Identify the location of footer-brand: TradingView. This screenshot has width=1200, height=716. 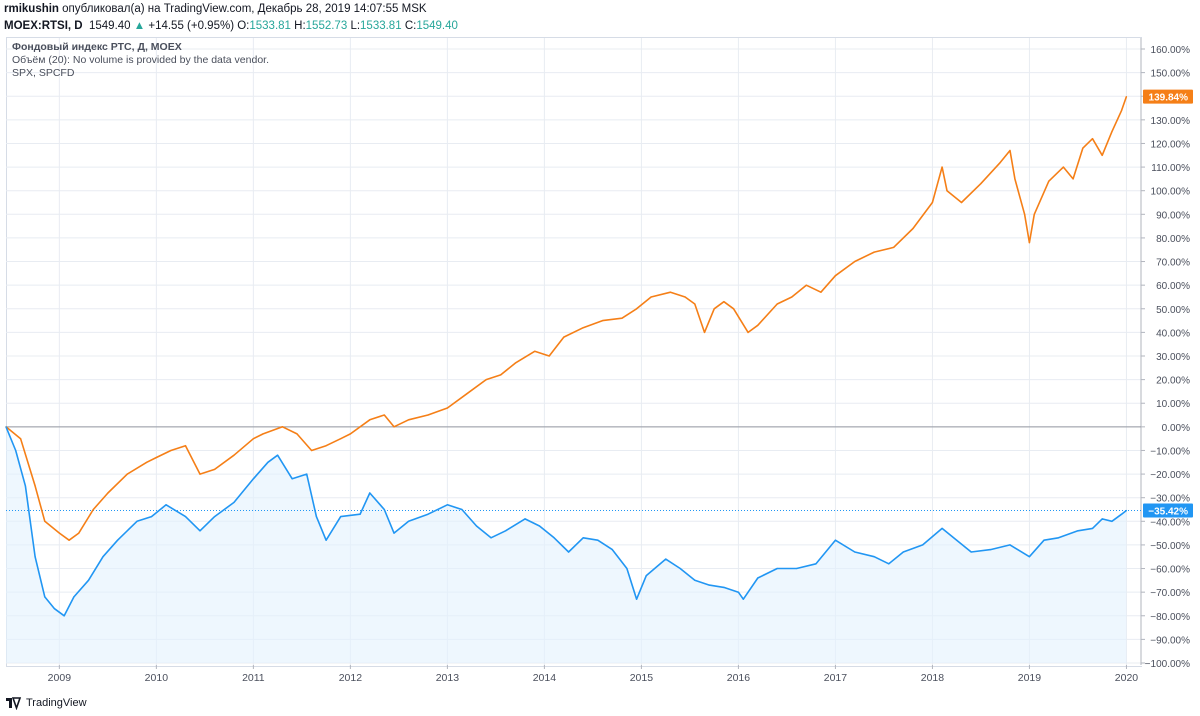
(56, 703).